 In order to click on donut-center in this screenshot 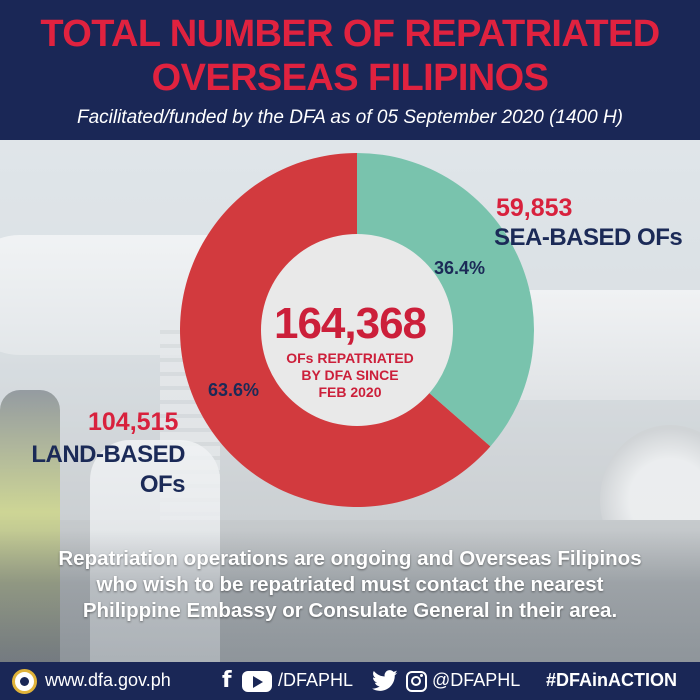, I will do `click(357, 330)`.